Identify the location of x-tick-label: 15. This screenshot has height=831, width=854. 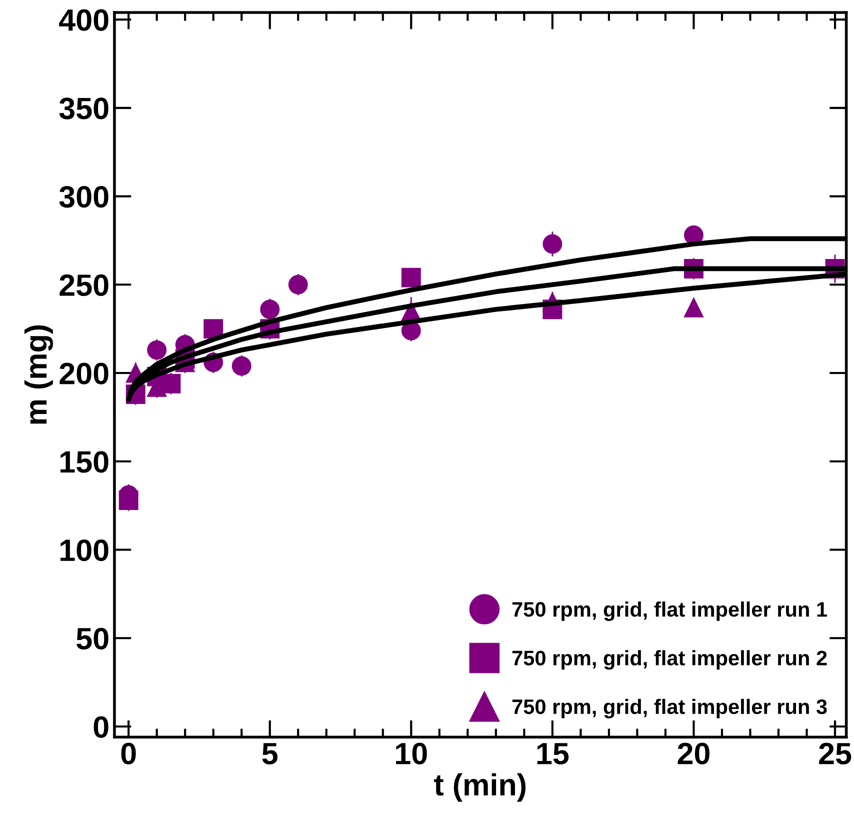
(553, 753).